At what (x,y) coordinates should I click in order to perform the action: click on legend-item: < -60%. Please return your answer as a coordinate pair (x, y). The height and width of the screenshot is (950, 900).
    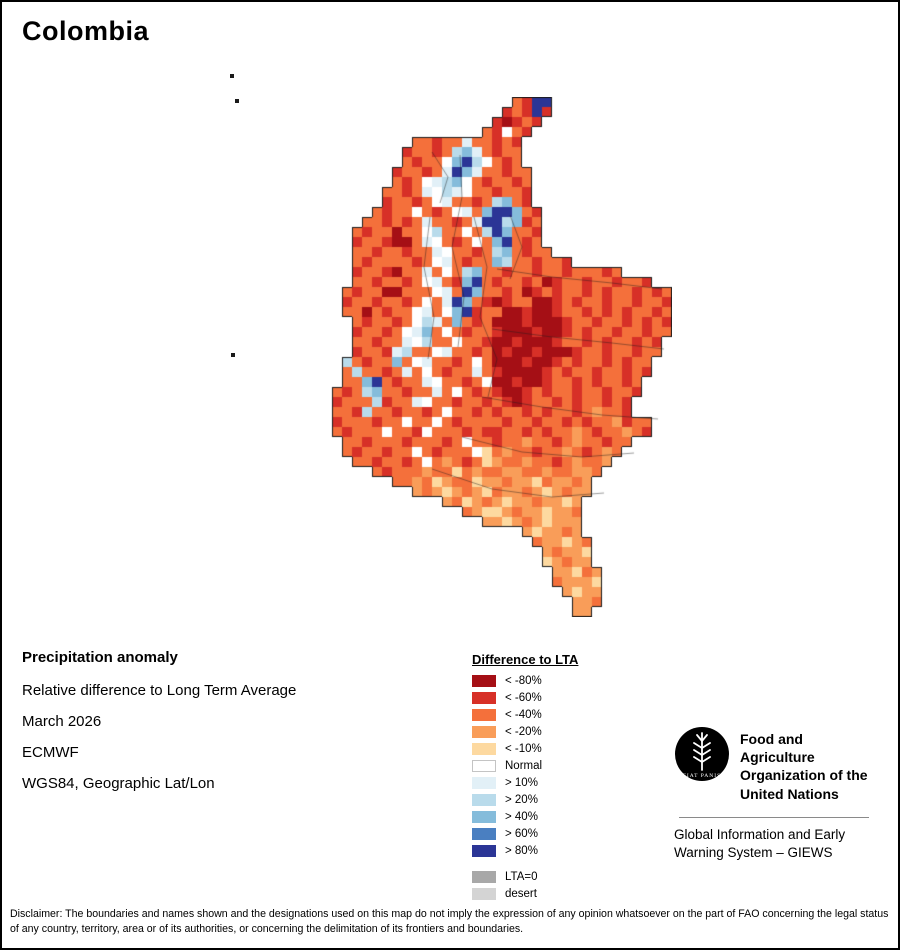
    Looking at the image, I should click on (525, 698).